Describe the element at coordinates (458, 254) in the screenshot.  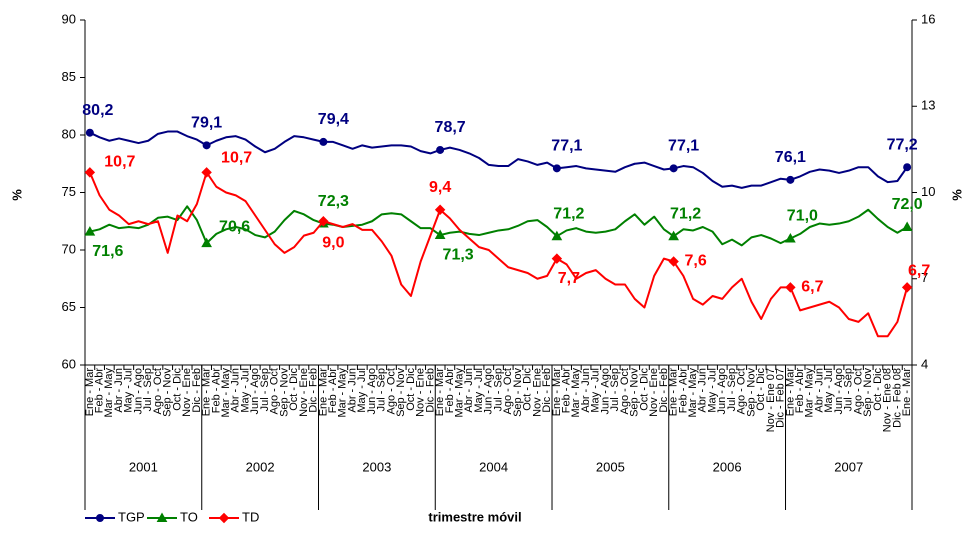
I see `data-label: 71,3` at that location.